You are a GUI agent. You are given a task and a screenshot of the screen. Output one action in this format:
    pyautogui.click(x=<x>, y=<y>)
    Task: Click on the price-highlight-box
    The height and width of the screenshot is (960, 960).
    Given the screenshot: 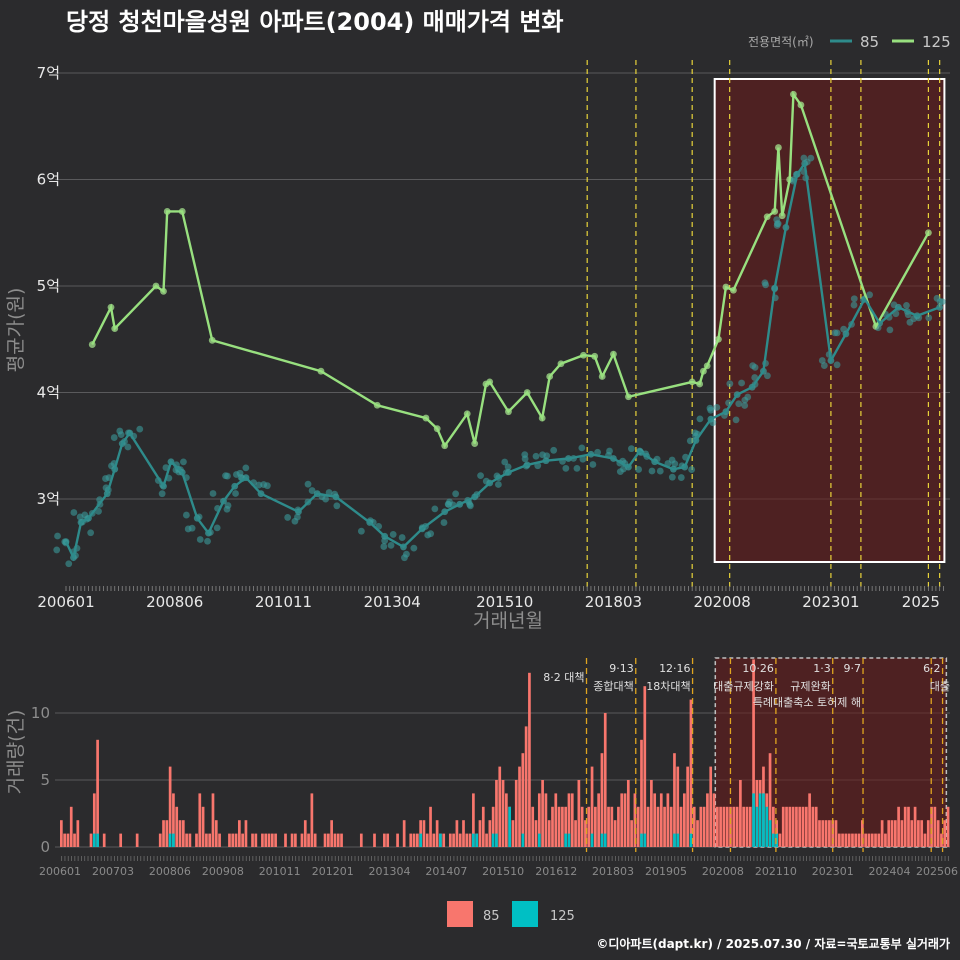 What is the action you would take?
    pyautogui.click(x=829, y=320)
    